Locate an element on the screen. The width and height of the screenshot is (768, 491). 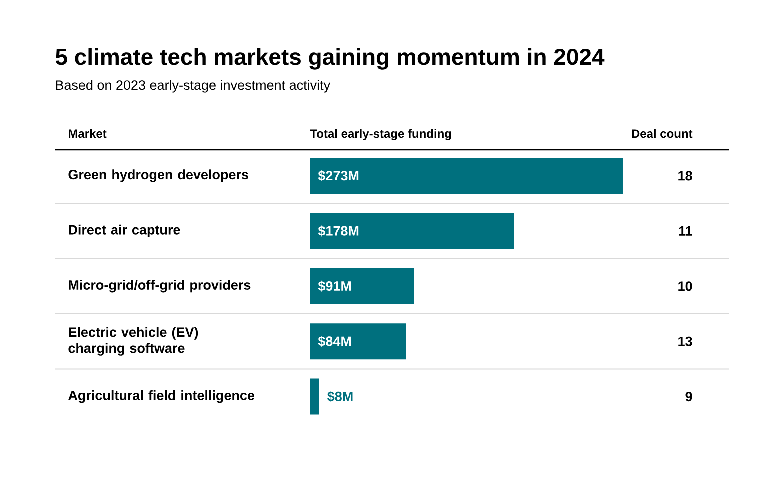
data-label: 13 is located at coordinates (685, 341).